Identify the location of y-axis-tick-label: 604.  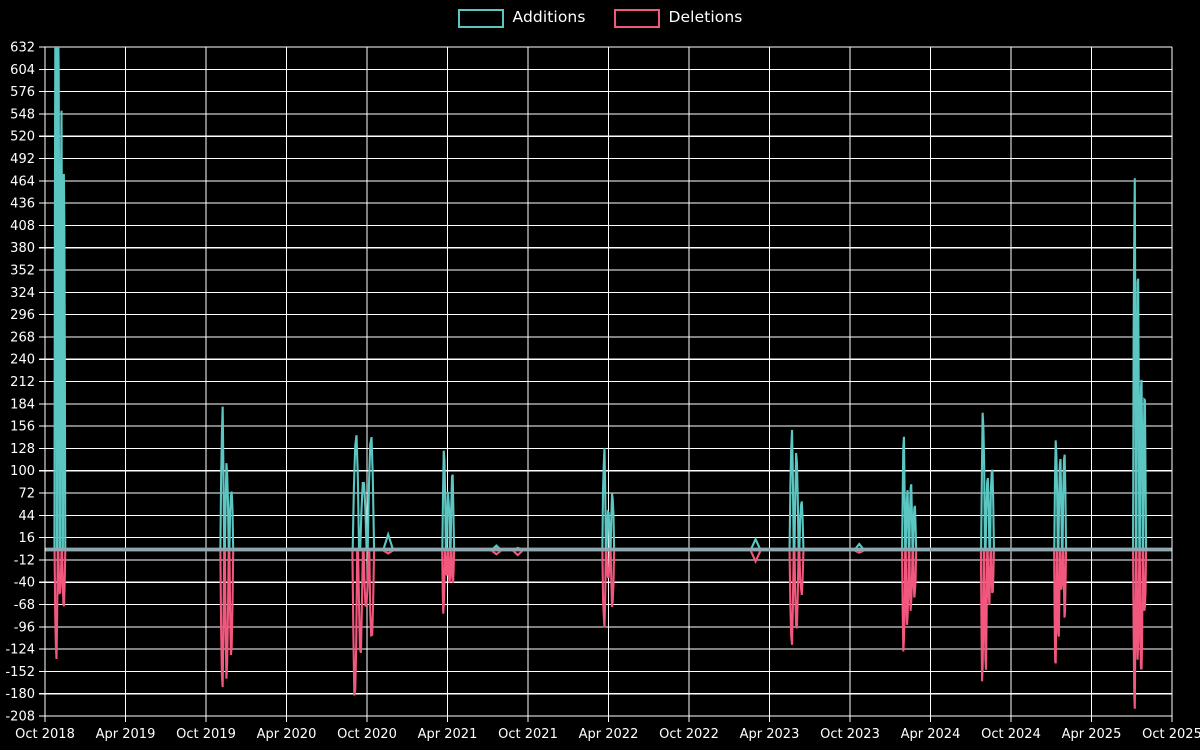
(22, 70).